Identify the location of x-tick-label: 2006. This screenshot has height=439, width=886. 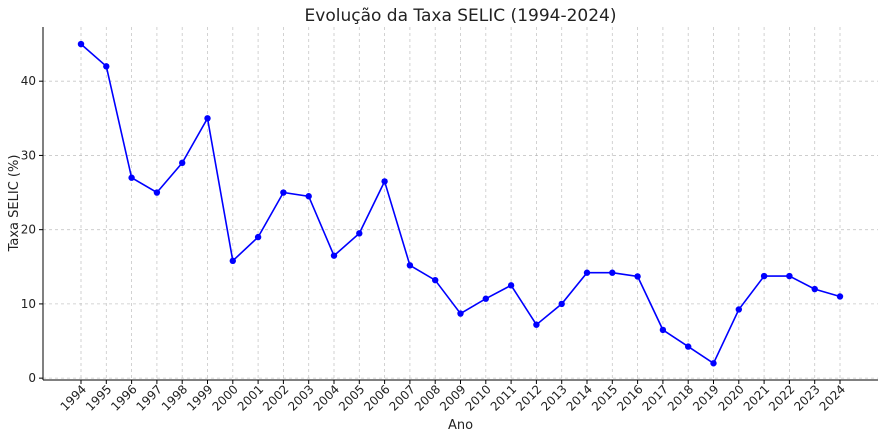
(376, 397).